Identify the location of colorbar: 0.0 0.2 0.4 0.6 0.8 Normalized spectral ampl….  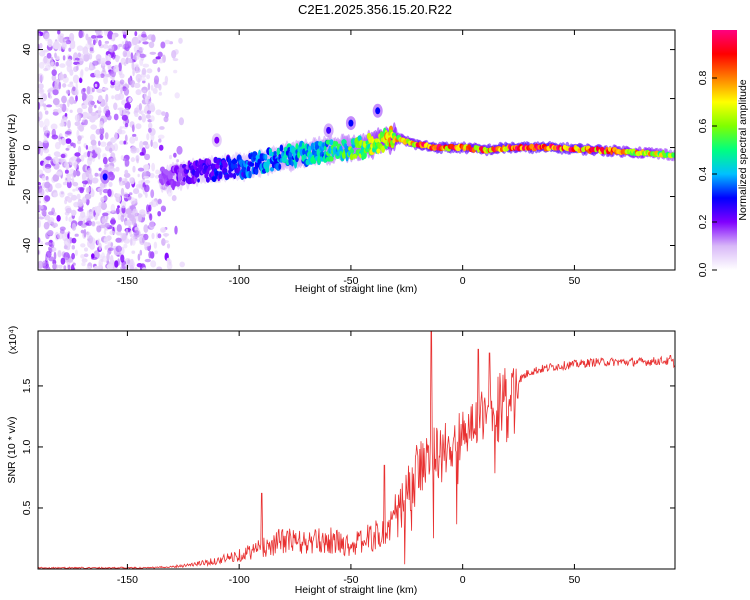
(723, 153).